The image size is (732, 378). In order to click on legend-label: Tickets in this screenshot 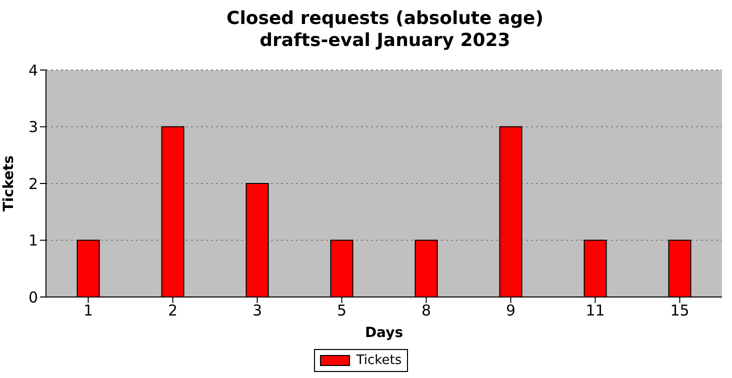, I will do `click(378, 360)`.